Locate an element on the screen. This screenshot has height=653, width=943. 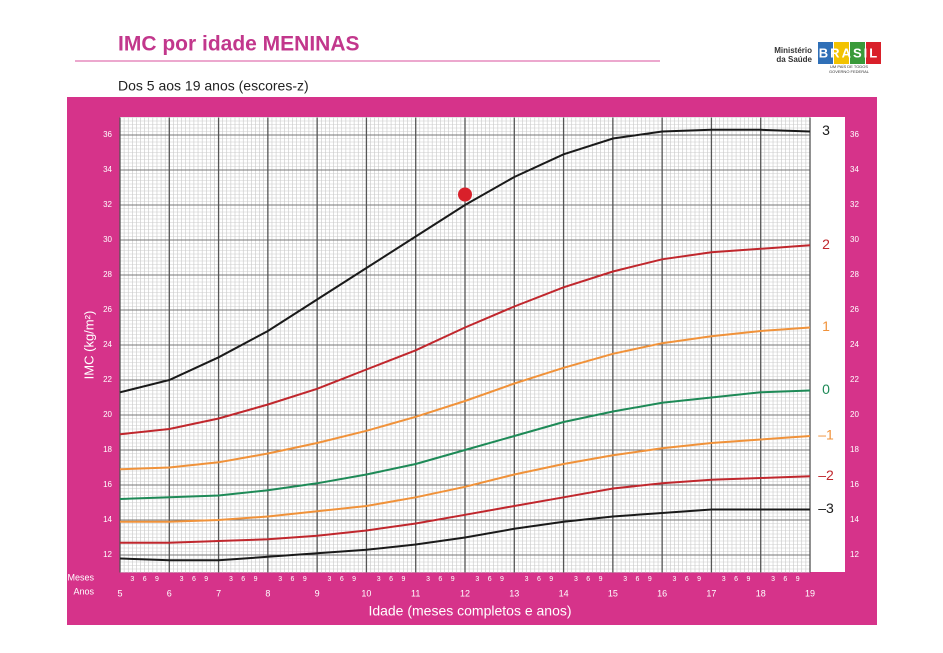
x-tick-label: 18 is located at coordinates (761, 593).